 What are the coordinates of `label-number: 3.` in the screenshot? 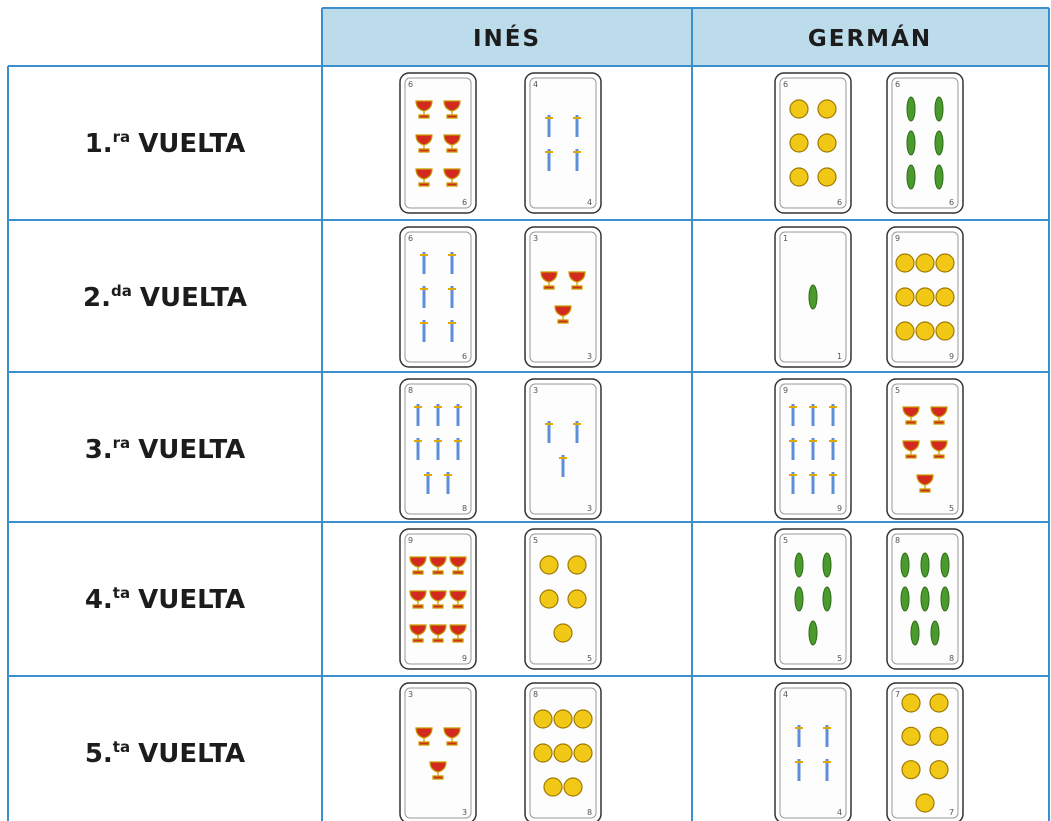 It's located at (99, 450).